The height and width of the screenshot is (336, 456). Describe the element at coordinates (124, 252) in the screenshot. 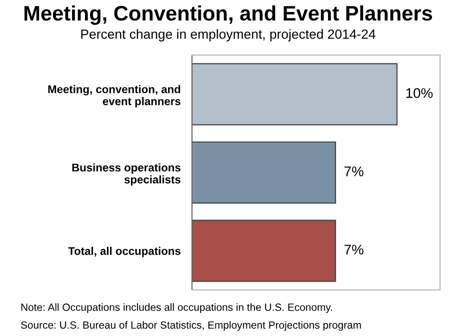

I see `y-tick-label: Total, all occupations` at that location.